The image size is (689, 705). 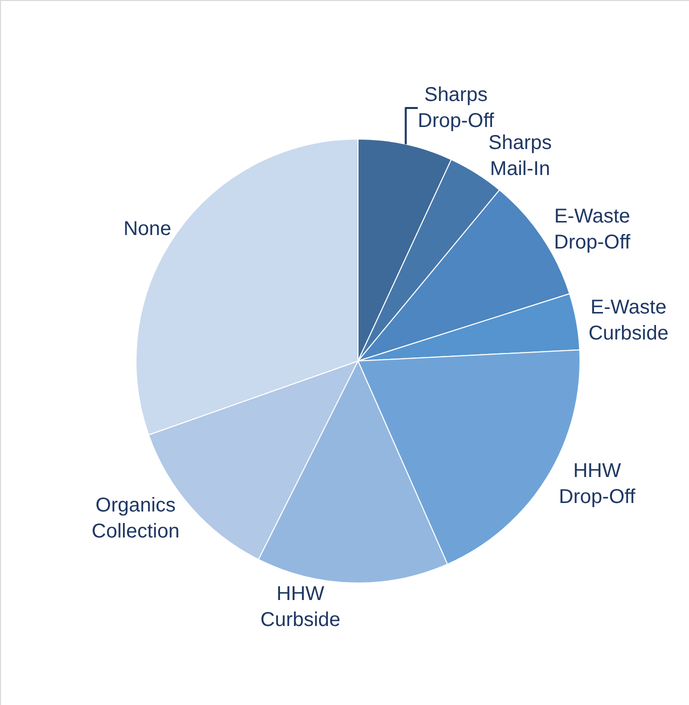 What do you see at coordinates (300, 606) in the screenshot?
I see `slice-label: HHW Curbside` at bounding box center [300, 606].